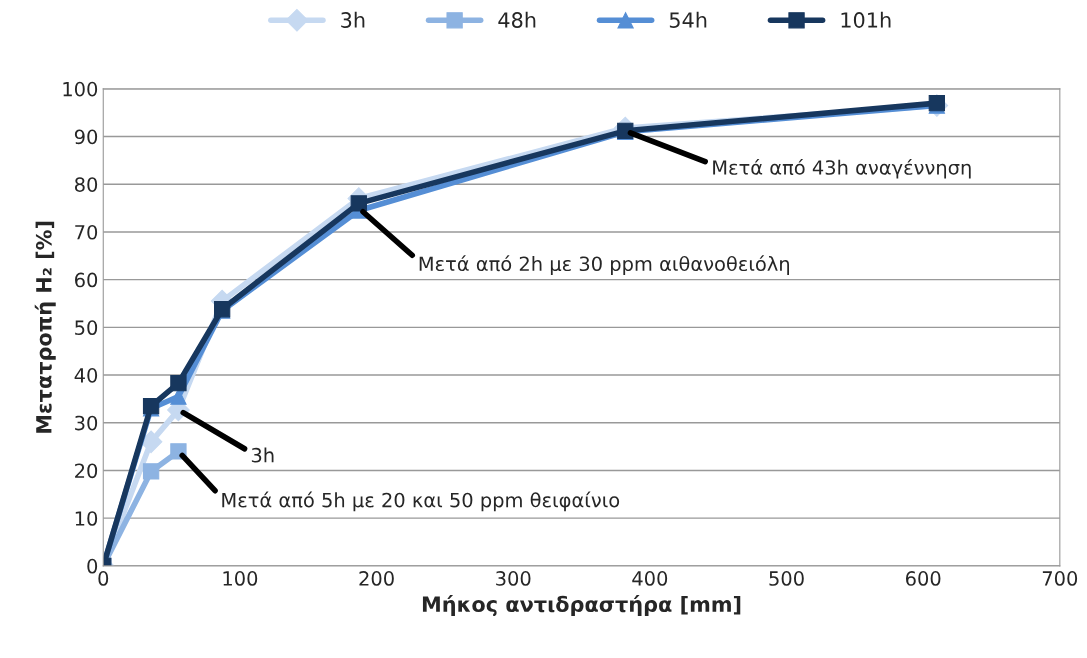 This screenshot has height=658, width=1087. I want to click on y-axis-title: Μετατροπή H₂ [%], so click(45, 327).